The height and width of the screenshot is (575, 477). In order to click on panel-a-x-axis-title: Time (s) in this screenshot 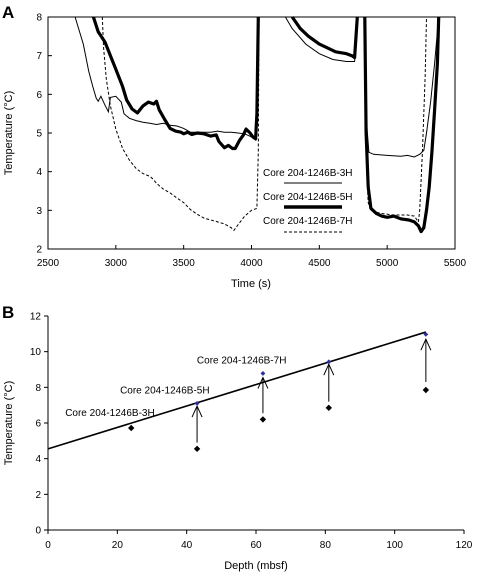, I will do `click(251, 284)`.